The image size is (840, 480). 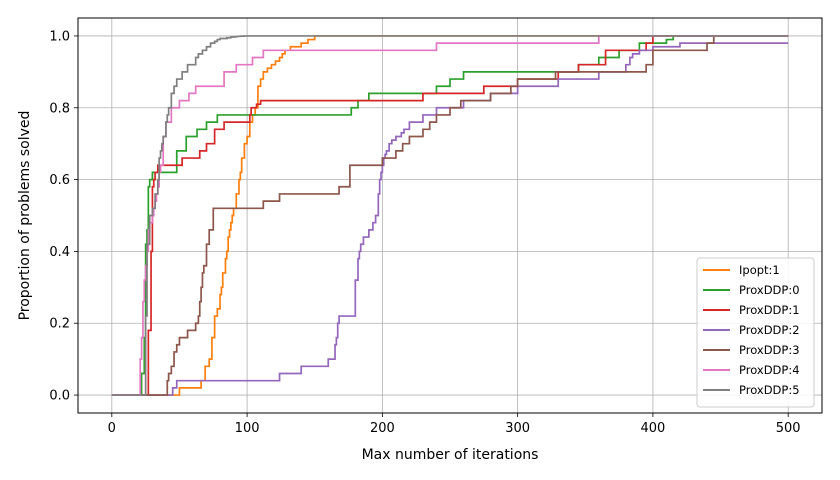 I want to click on legend-label-proxddp-3: ProxDDP:3, so click(x=769, y=350).